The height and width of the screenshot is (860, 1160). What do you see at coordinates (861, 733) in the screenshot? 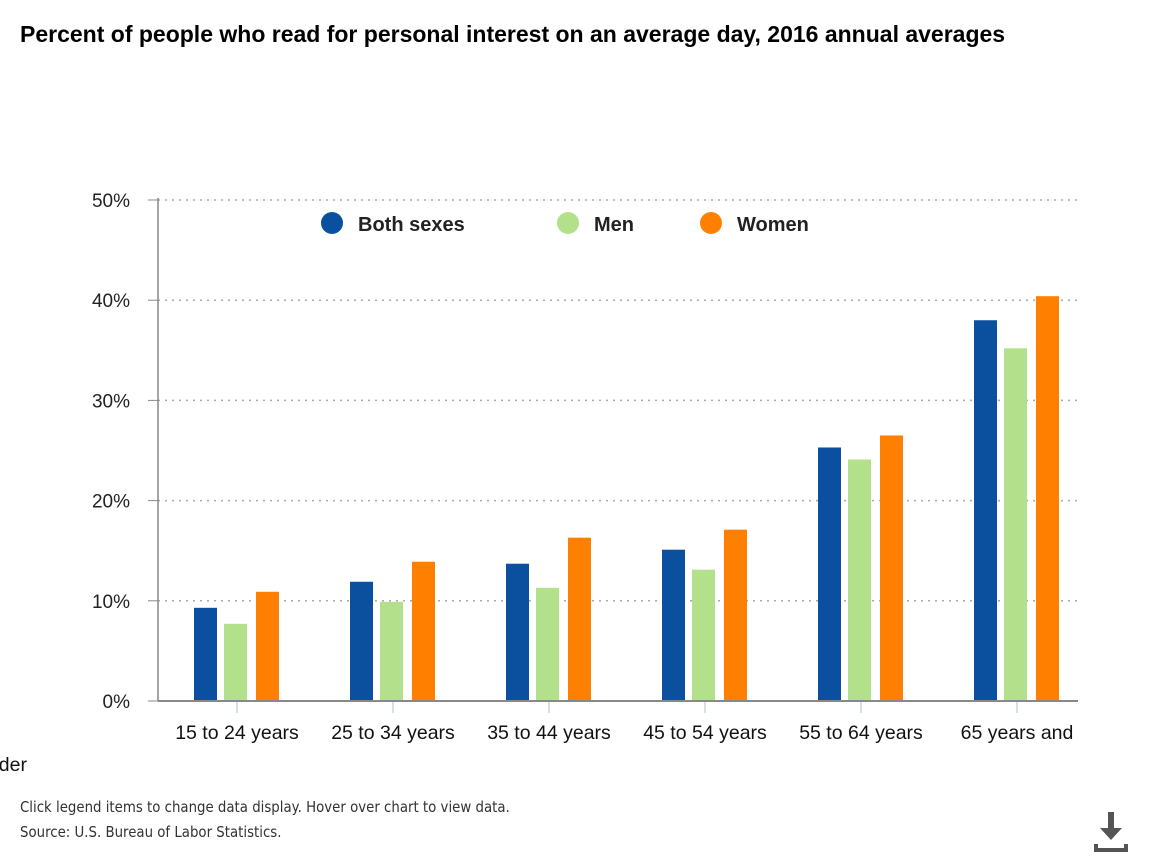
I see `x-tick-label: 55 to 64 years` at bounding box center [861, 733].